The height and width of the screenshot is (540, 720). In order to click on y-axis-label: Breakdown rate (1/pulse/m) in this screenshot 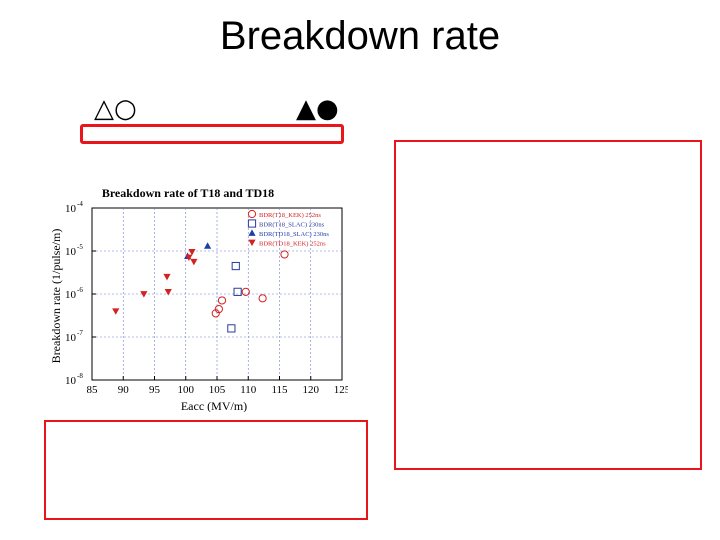, I will do `click(56, 296)`.